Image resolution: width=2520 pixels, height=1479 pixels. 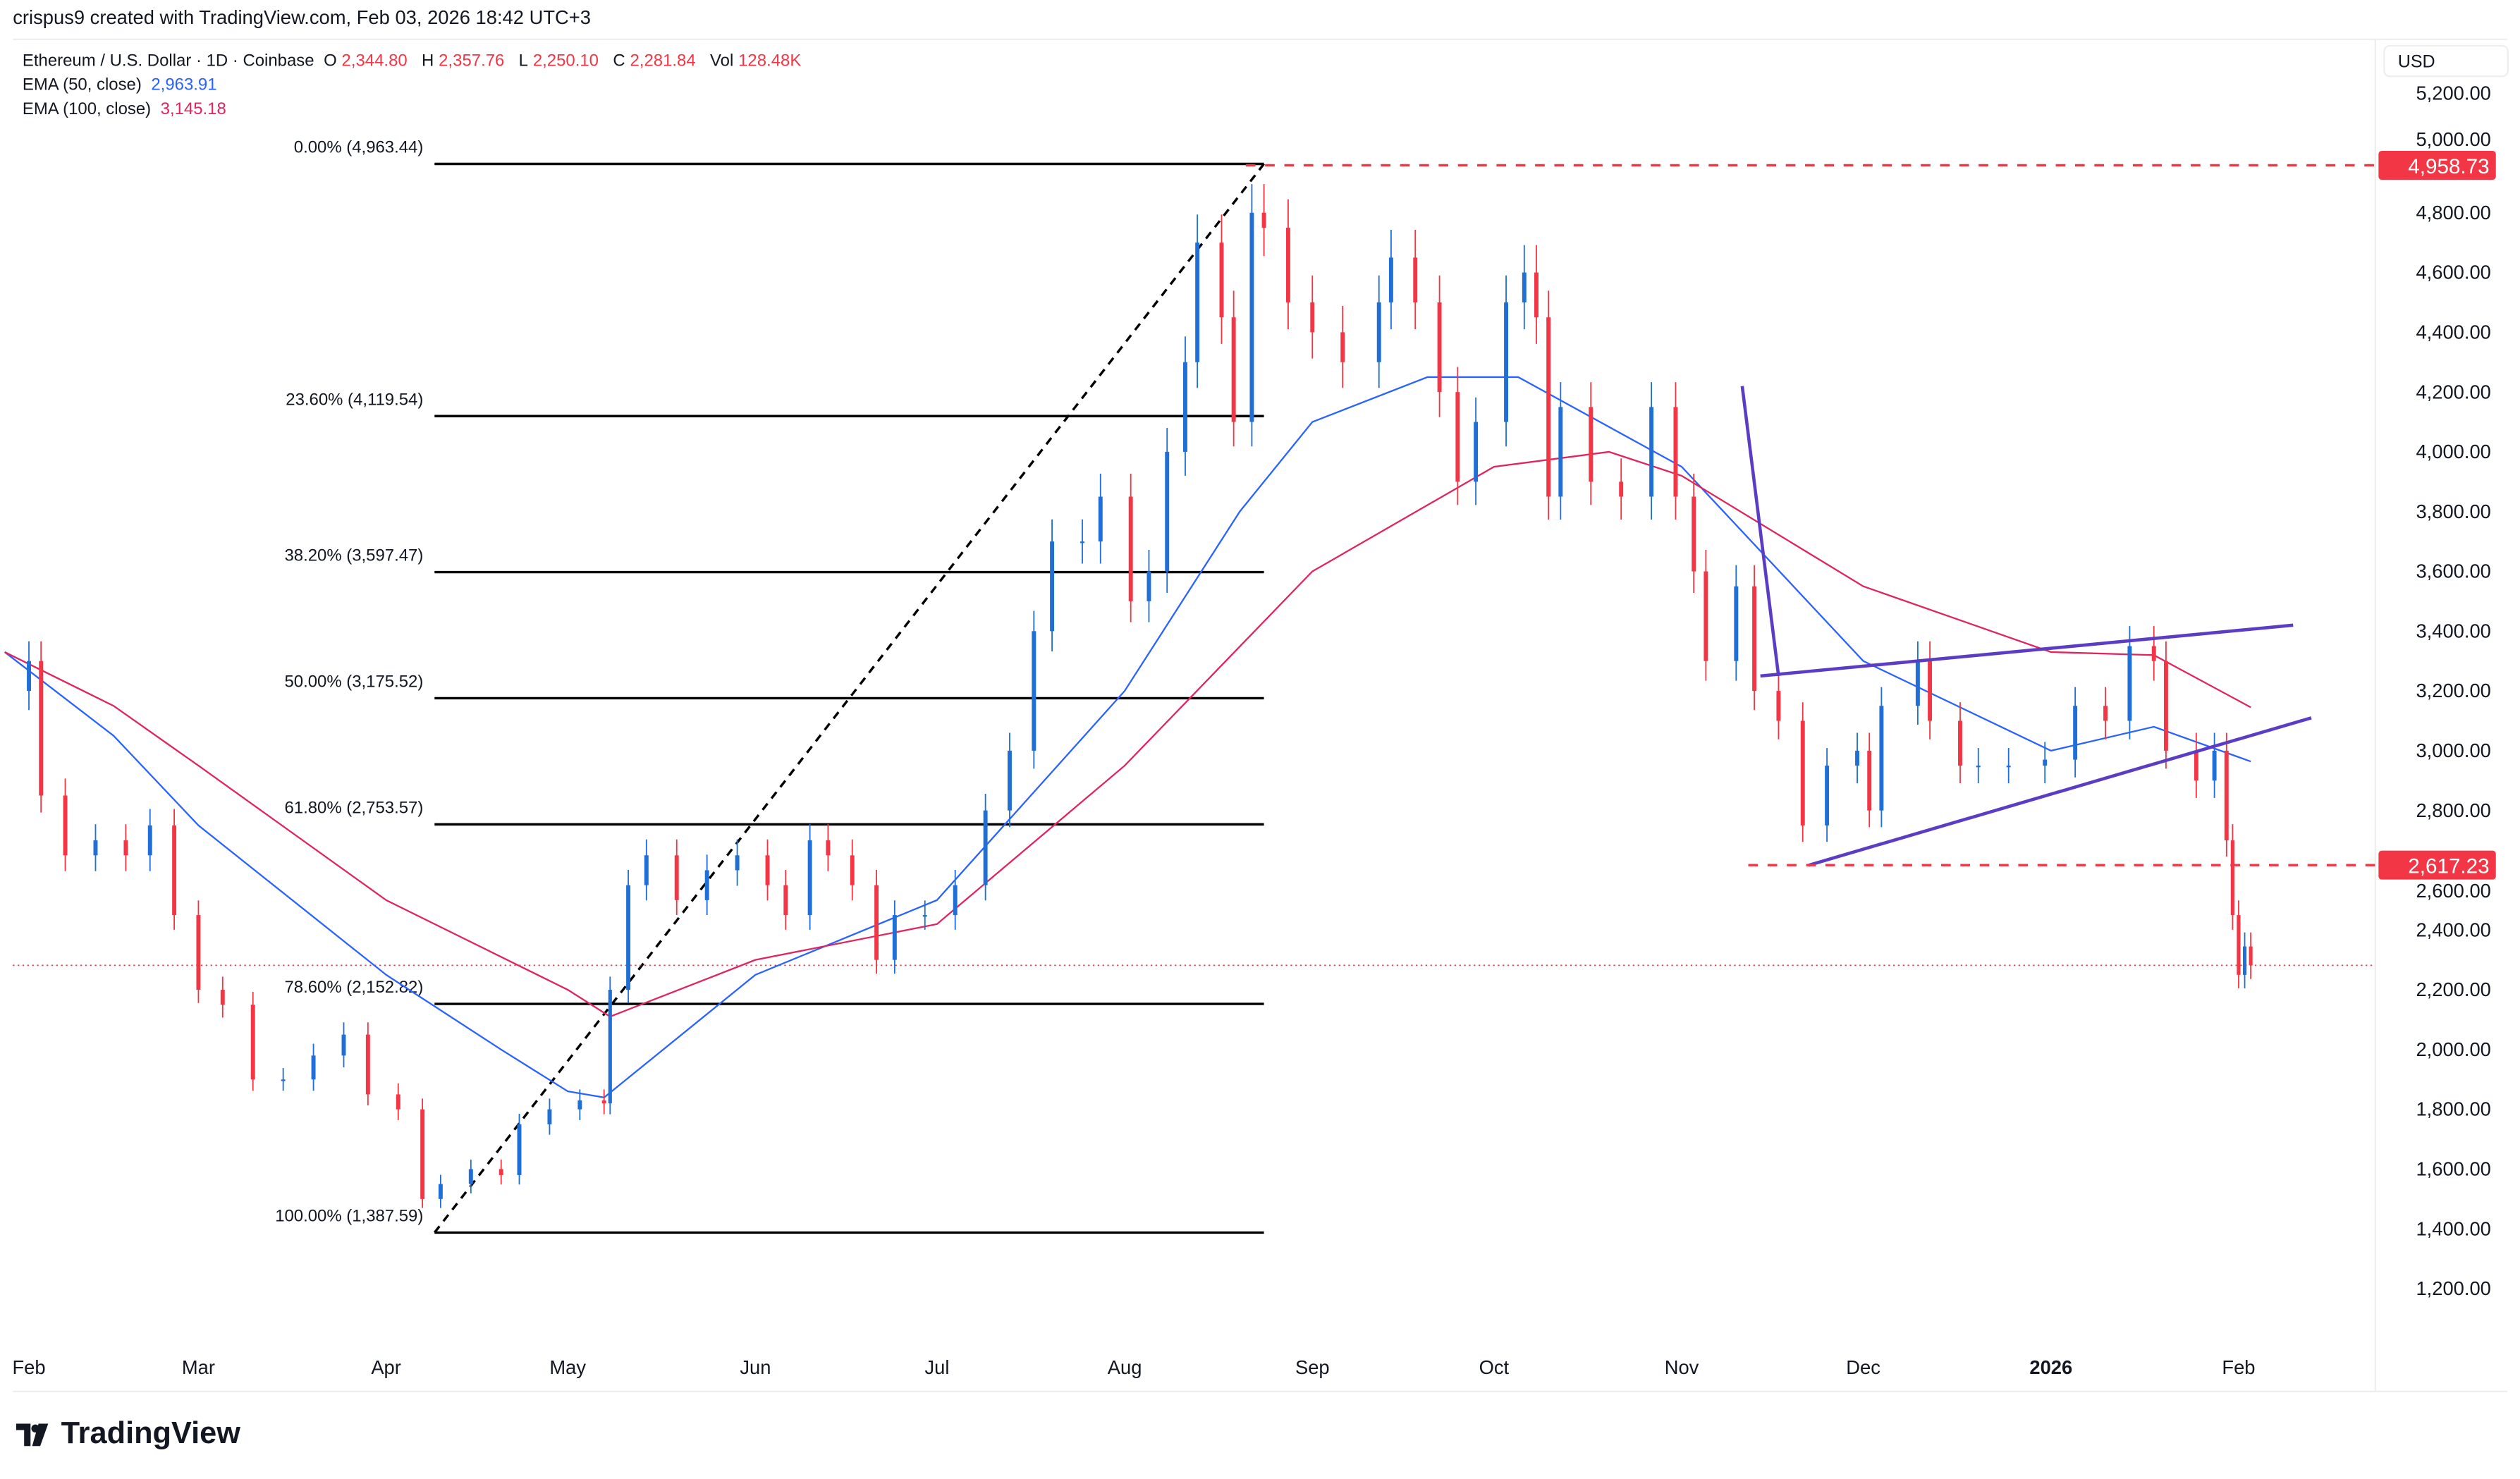 I want to click on ema50-value: 2,963.91, so click(x=184, y=85).